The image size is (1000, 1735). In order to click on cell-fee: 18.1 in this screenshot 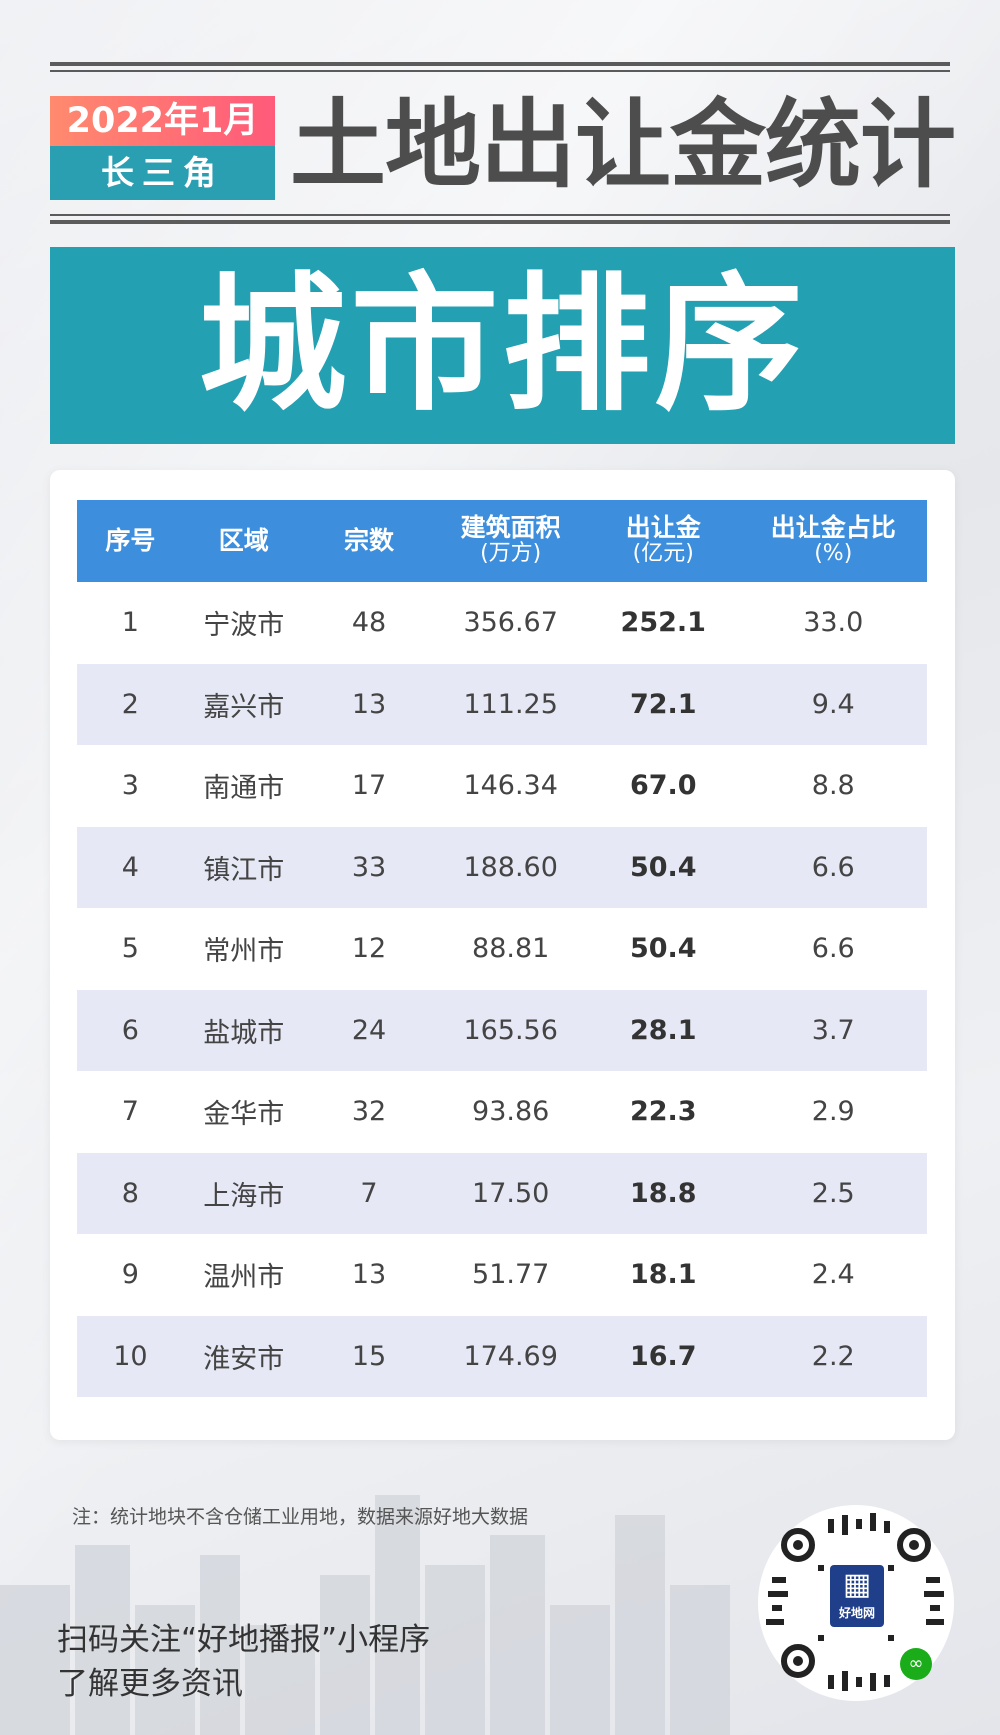, I will do `click(663, 1275)`.